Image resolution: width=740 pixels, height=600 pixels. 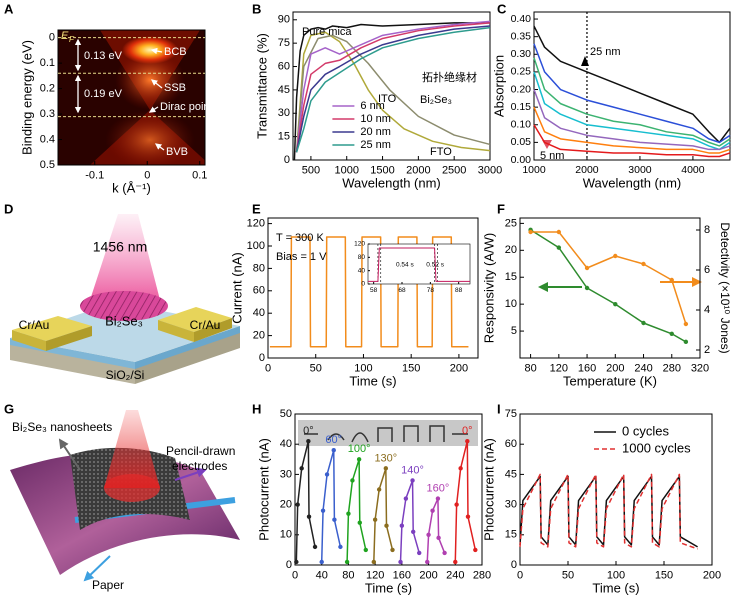 I want to click on y-tick-label: 40, so click(x=286, y=444).